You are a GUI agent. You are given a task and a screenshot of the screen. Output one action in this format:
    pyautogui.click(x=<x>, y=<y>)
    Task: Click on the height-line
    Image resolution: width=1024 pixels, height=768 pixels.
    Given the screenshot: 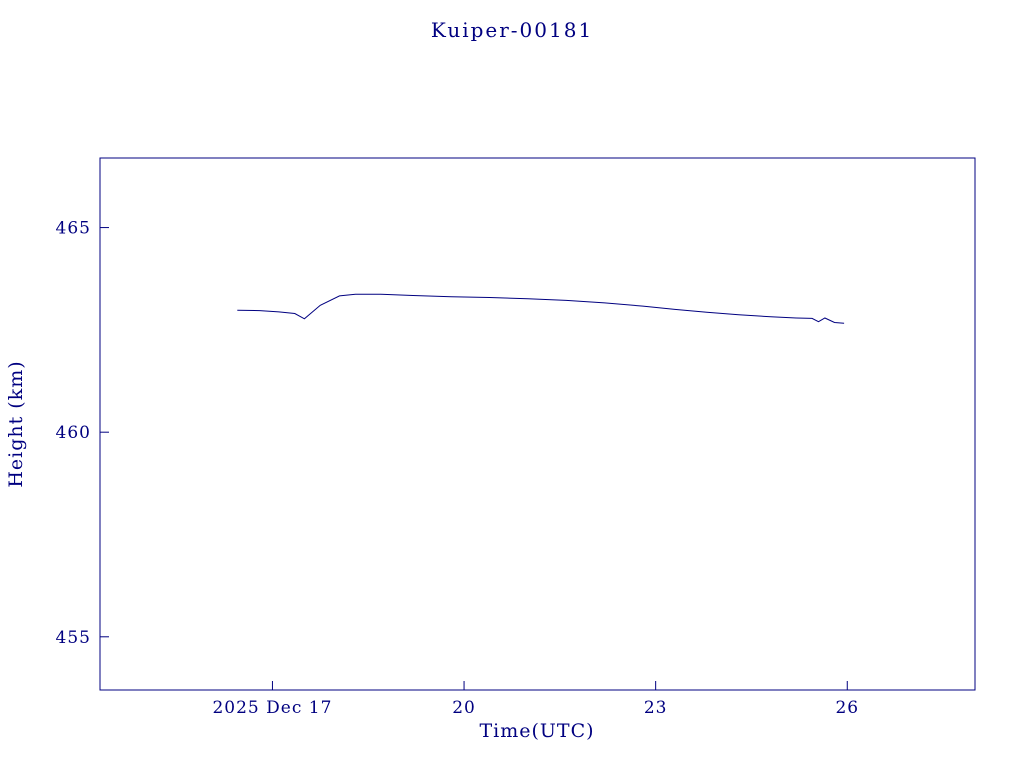 What is the action you would take?
    pyautogui.click(x=541, y=308)
    